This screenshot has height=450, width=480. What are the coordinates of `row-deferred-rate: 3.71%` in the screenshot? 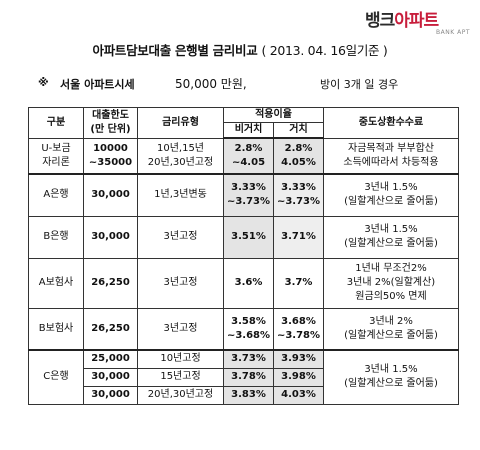 It's located at (298, 237).